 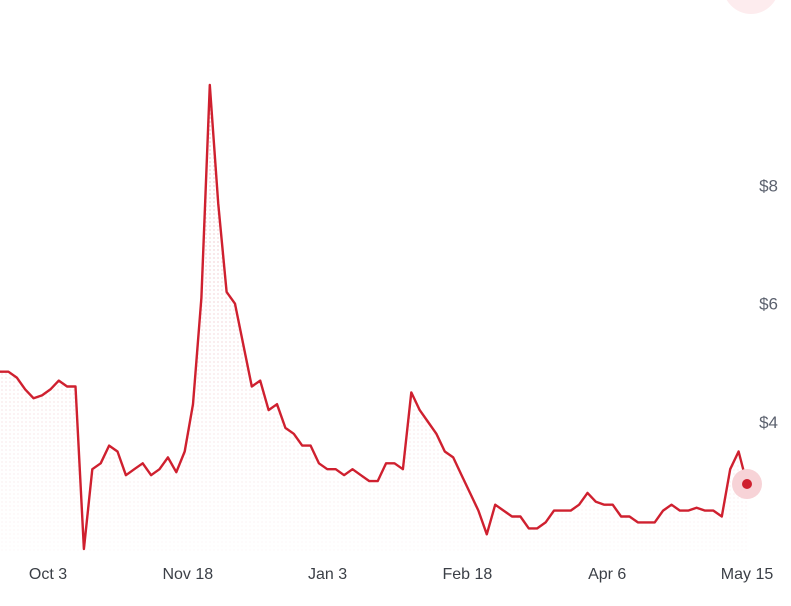 What do you see at coordinates (768, 422) in the screenshot?
I see `y-tick-label: $4` at bounding box center [768, 422].